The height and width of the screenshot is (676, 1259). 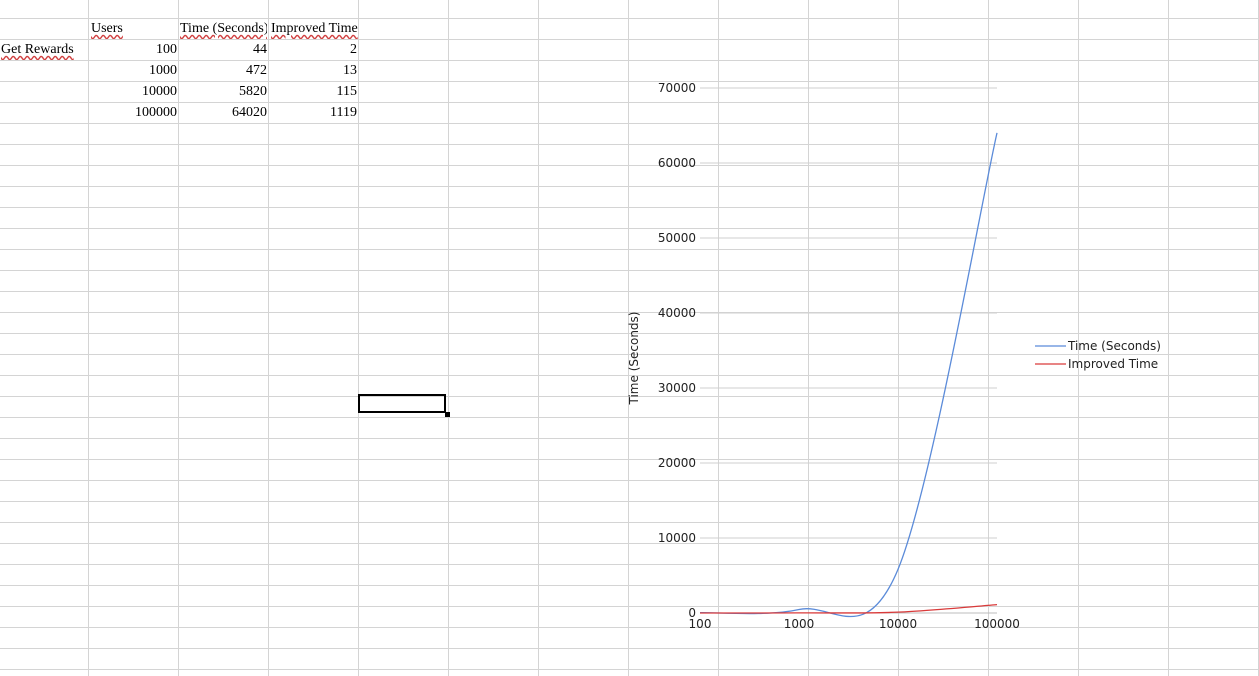 I want to click on cell-users-2: 1000, so click(x=163, y=70).